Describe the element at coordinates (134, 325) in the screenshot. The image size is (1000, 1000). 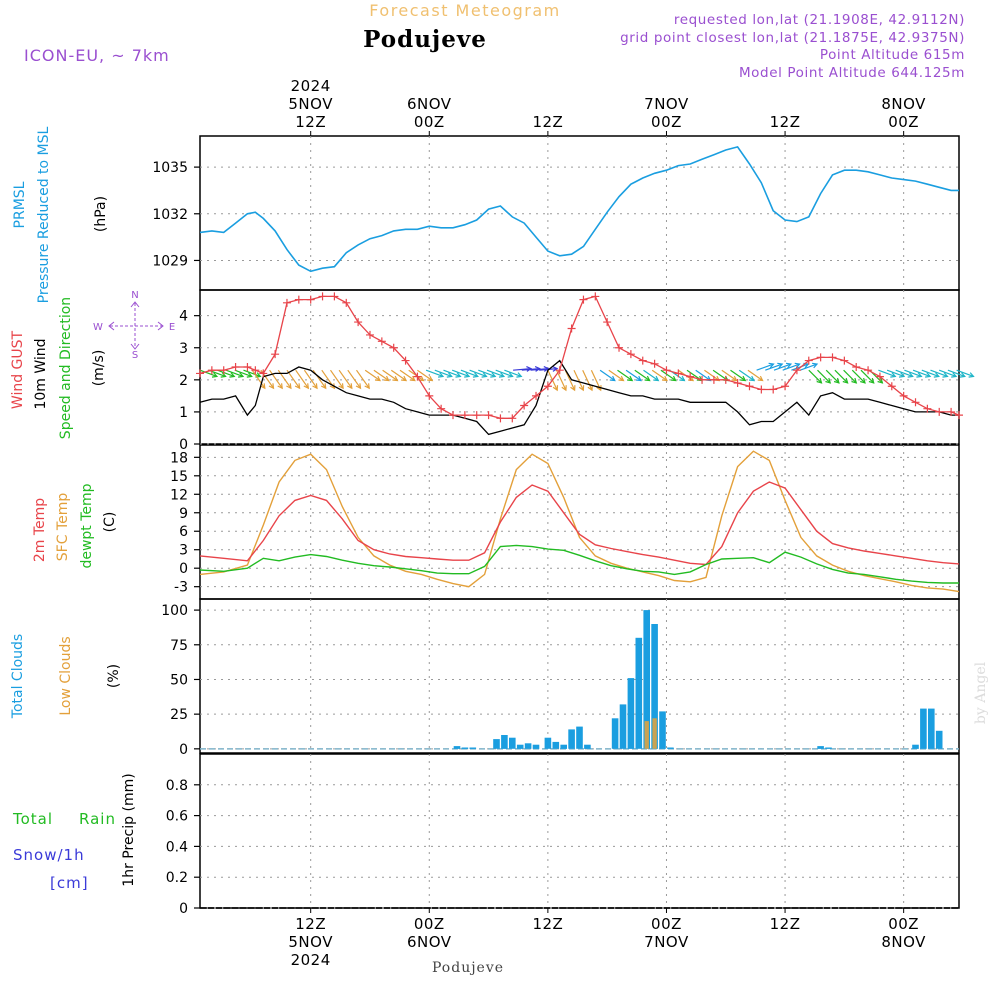
I see `wind-compass: N S W E` at that location.